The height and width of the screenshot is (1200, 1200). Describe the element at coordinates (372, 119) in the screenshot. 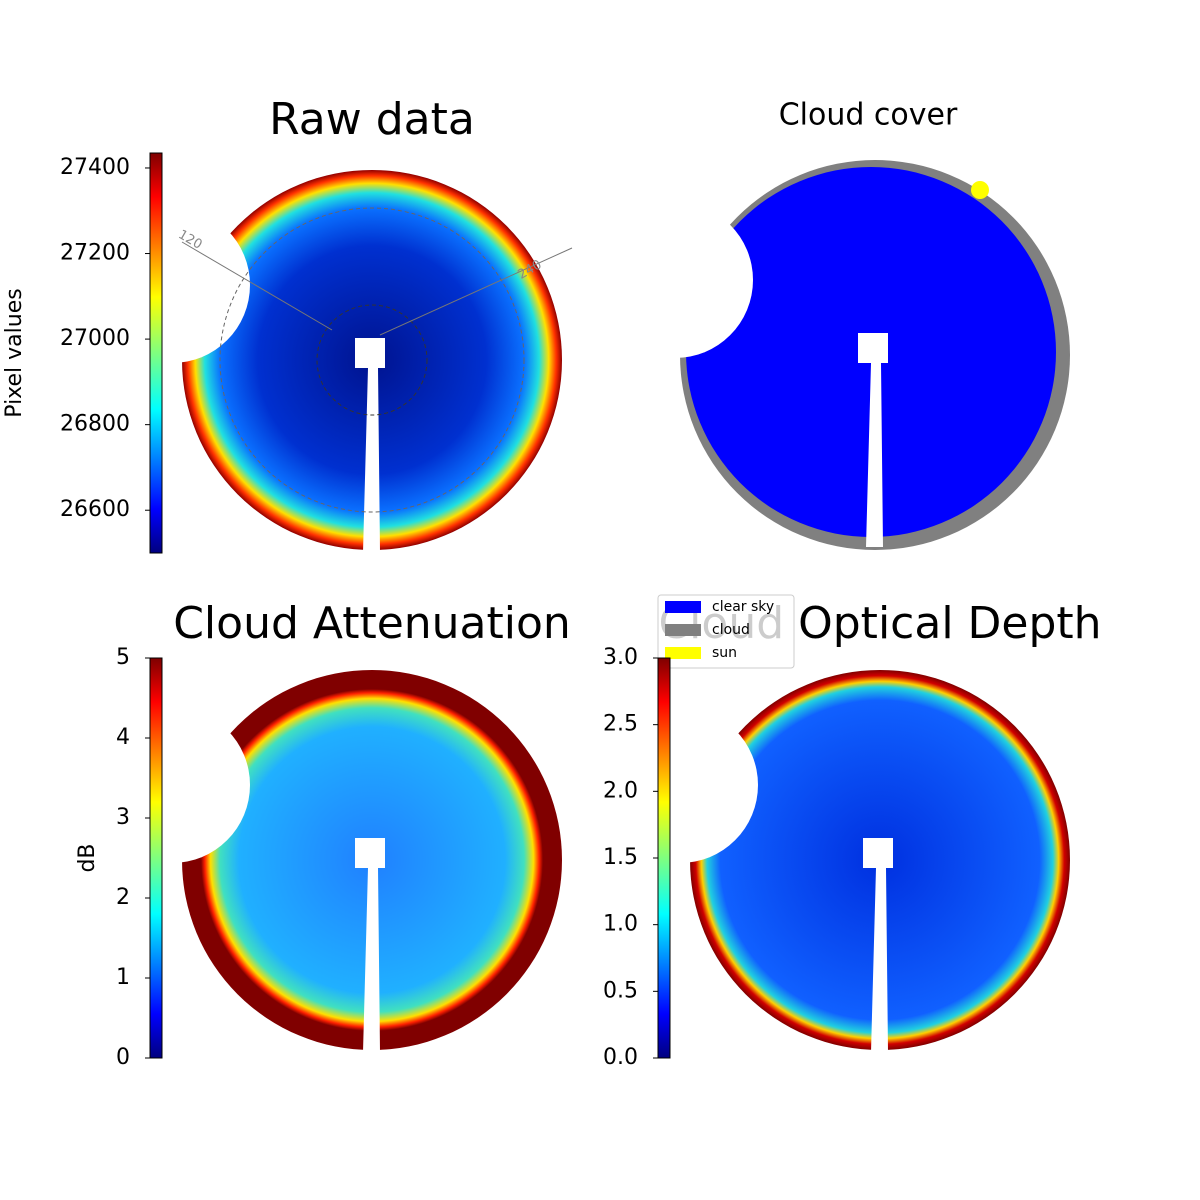

I see `panel-title: Raw data` at that location.